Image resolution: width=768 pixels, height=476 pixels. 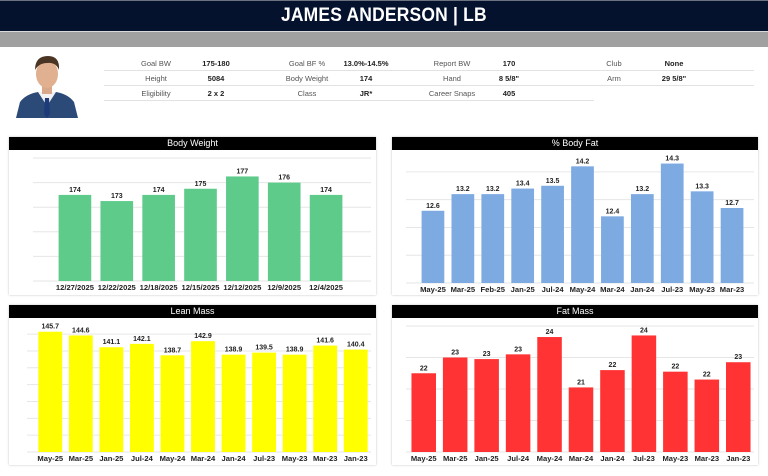 What do you see at coordinates (509, 63) in the screenshot?
I see `info-value: 170` at bounding box center [509, 63].